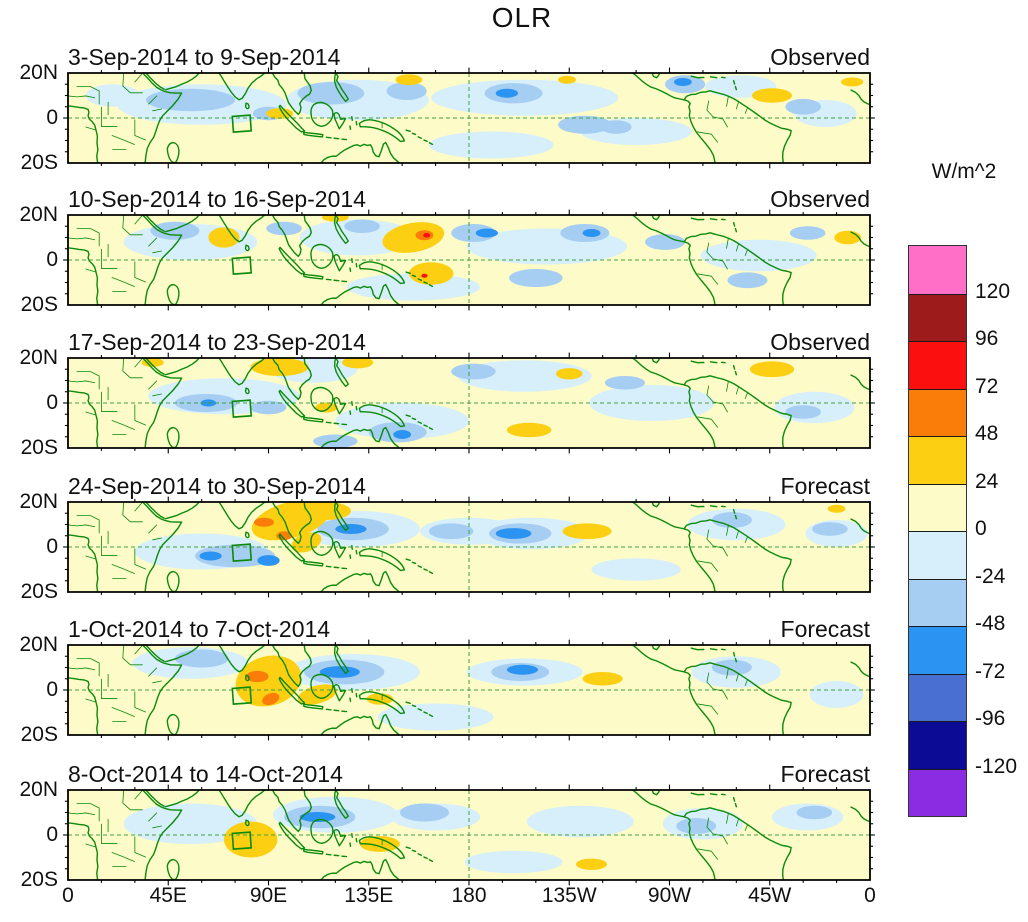 This screenshot has width=1028, height=922. I want to click on longitude-axis-labels: 0 45E 90E 135E 180 135W 90W 45W 0, so click(469, 898).